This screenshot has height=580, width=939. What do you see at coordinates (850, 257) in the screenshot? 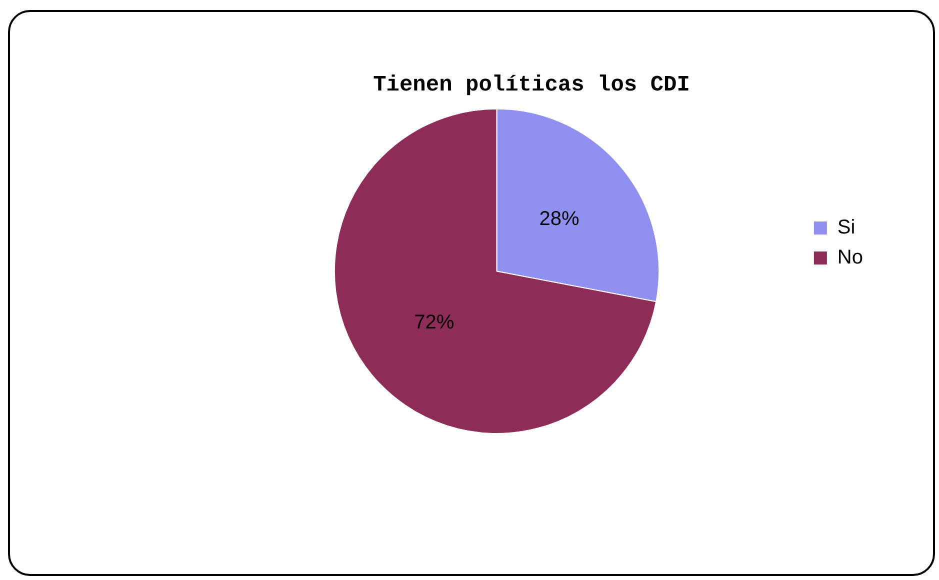
I see `legend-label: No` at bounding box center [850, 257].